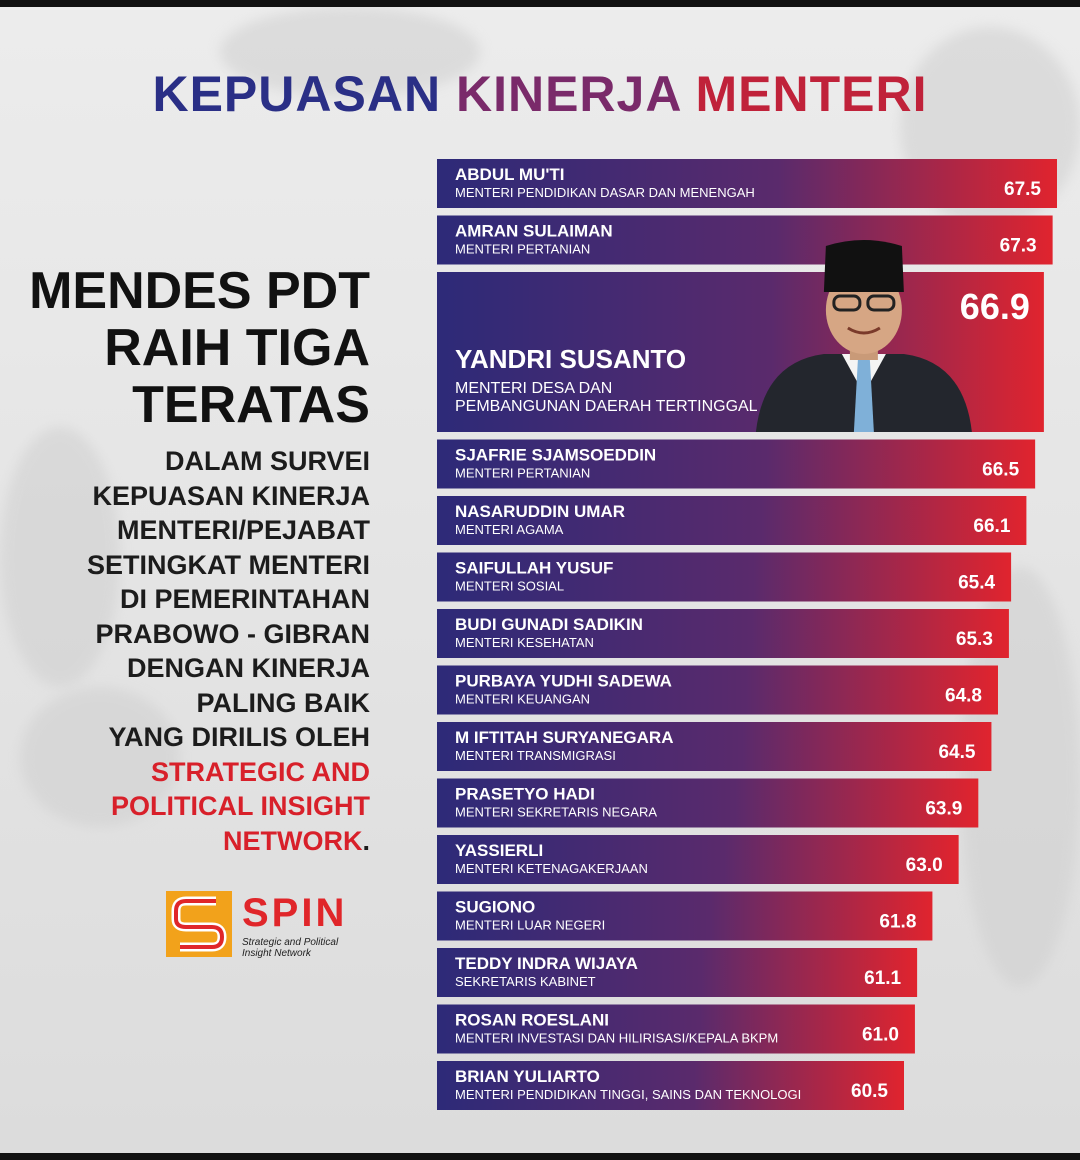 This screenshot has width=1080, height=1160. I want to click on bar-name-label: BRIAN YULIARTO, so click(527, 1076).